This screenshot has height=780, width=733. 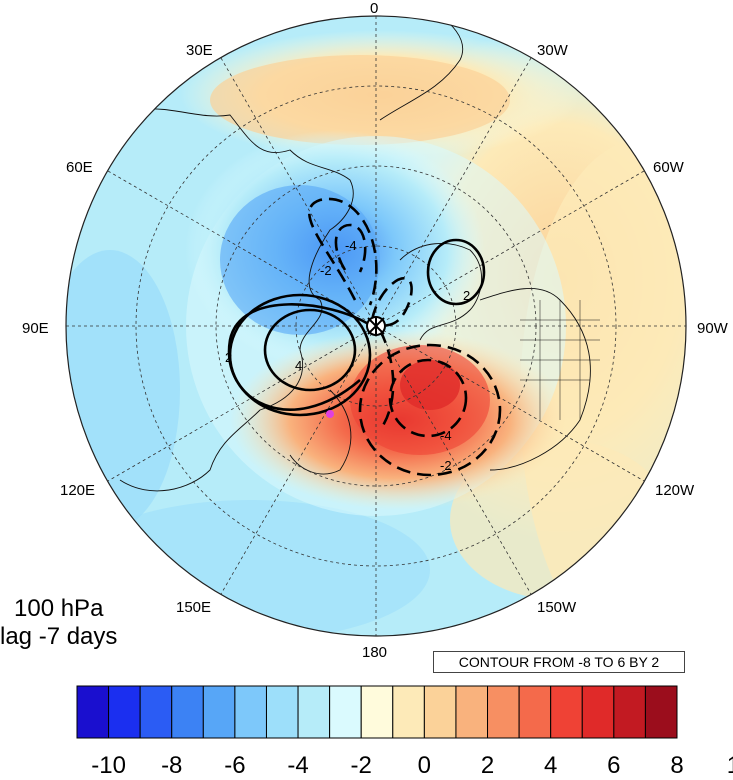 What do you see at coordinates (614, 765) in the screenshot?
I see `colorbar-tick-label: 6` at bounding box center [614, 765].